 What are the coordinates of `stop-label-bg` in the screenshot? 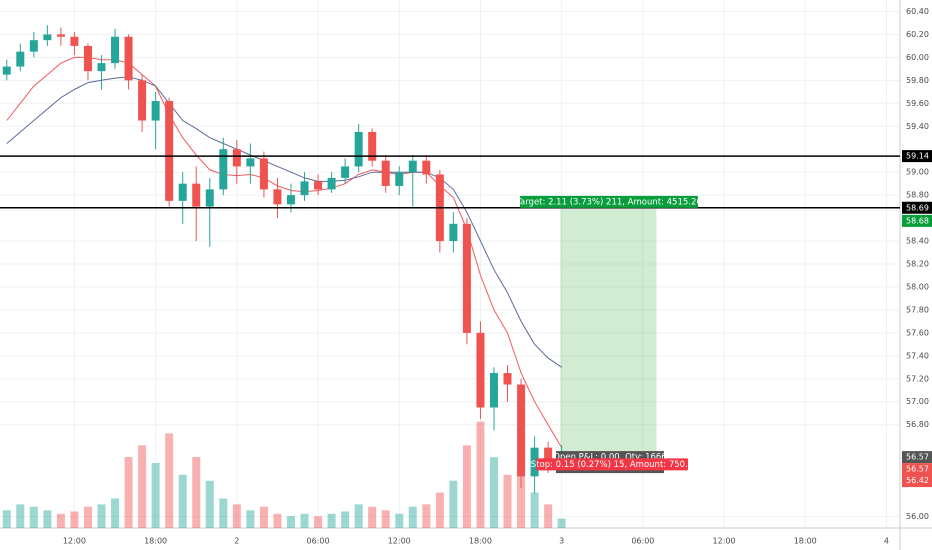 It's located at (612, 464).